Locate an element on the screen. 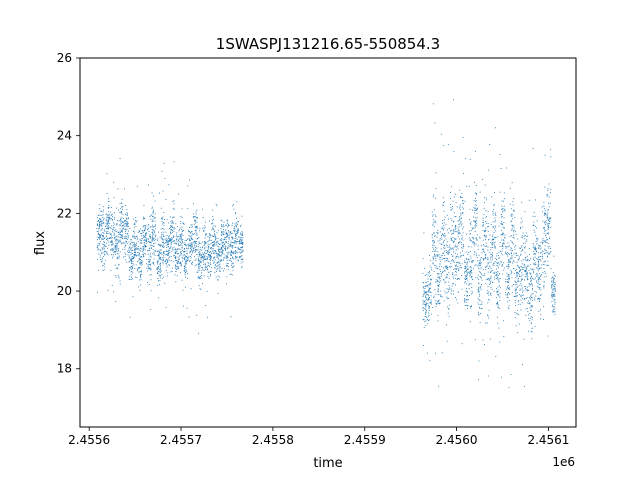 The width and height of the screenshot is (640, 484). x-tick-label: 2.4557 is located at coordinates (181, 440).